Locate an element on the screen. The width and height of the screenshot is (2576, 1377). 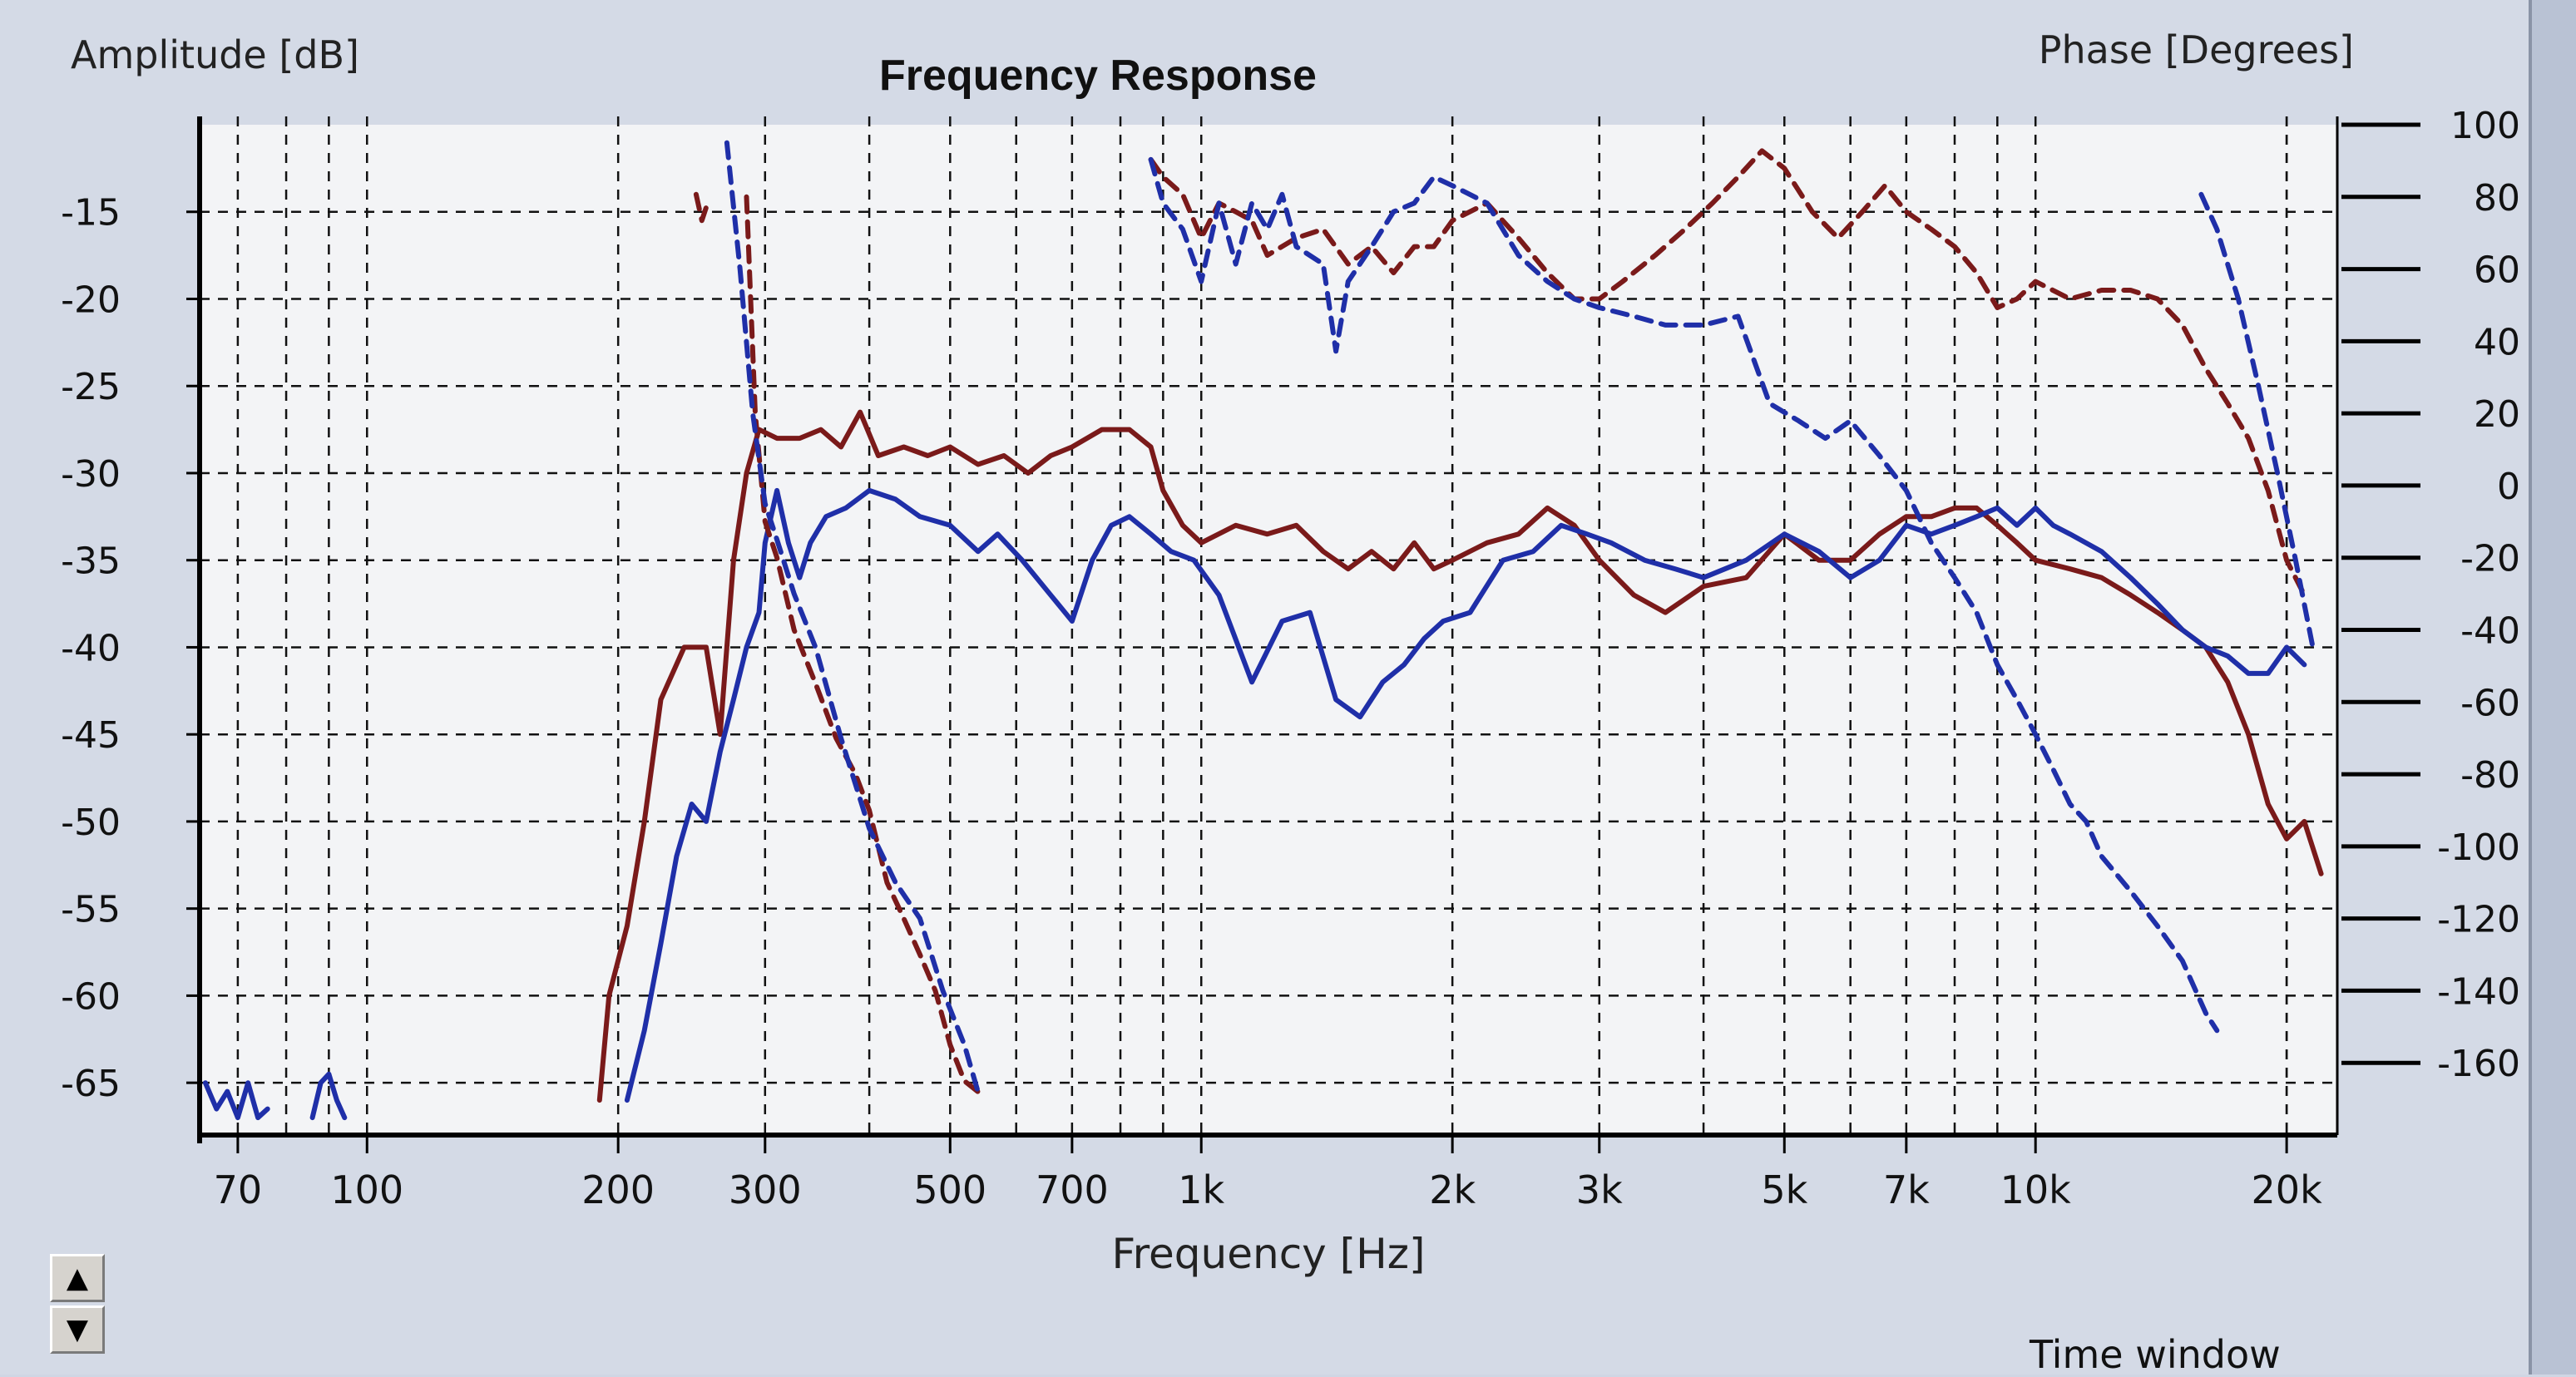
x-tick-label: 20k is located at coordinates (2287, 1189).